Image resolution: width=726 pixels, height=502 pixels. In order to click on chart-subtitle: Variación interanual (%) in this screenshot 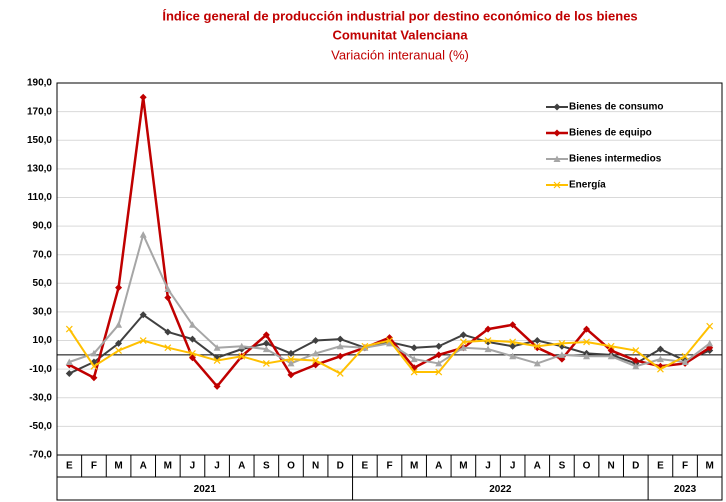, I will do `click(400, 54)`.